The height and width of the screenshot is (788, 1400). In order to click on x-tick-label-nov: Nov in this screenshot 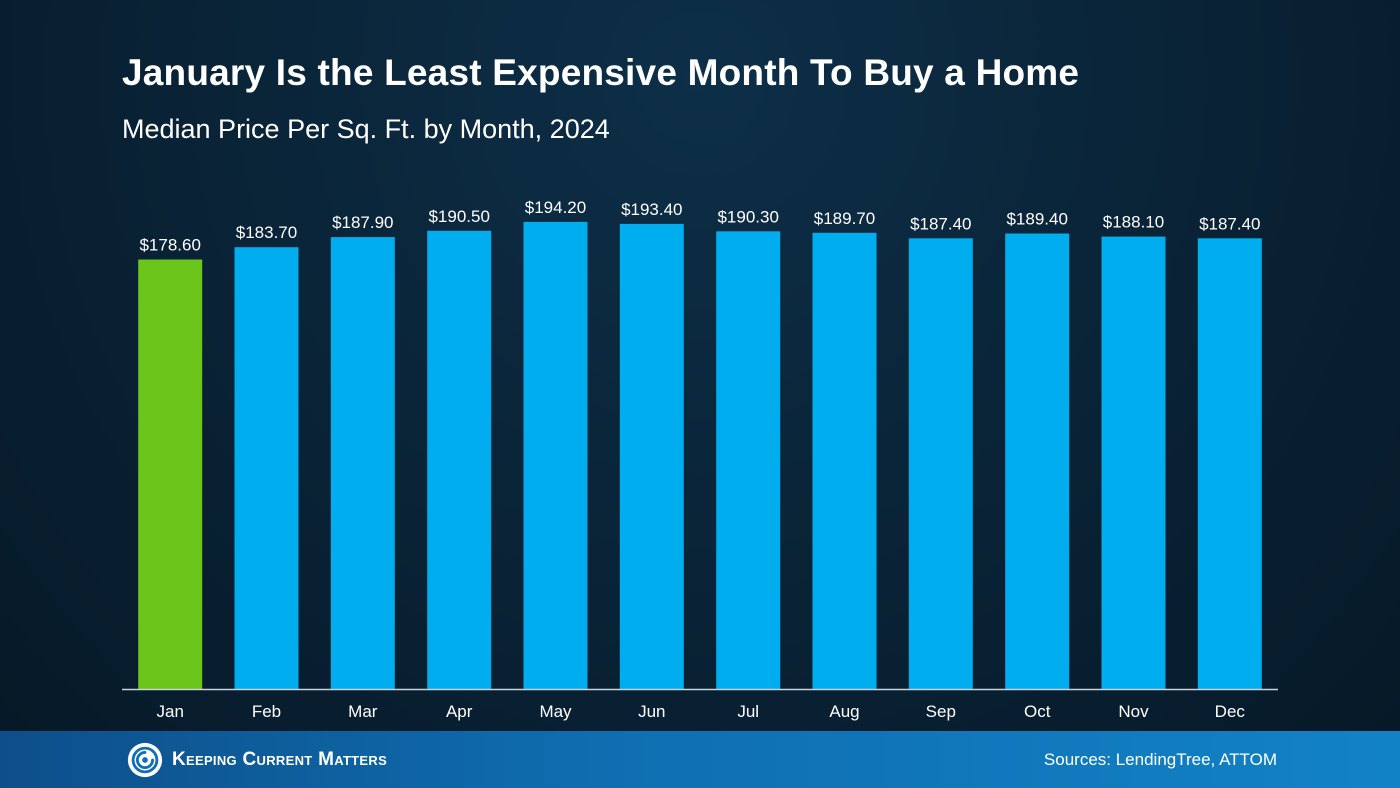, I will do `click(1133, 711)`.